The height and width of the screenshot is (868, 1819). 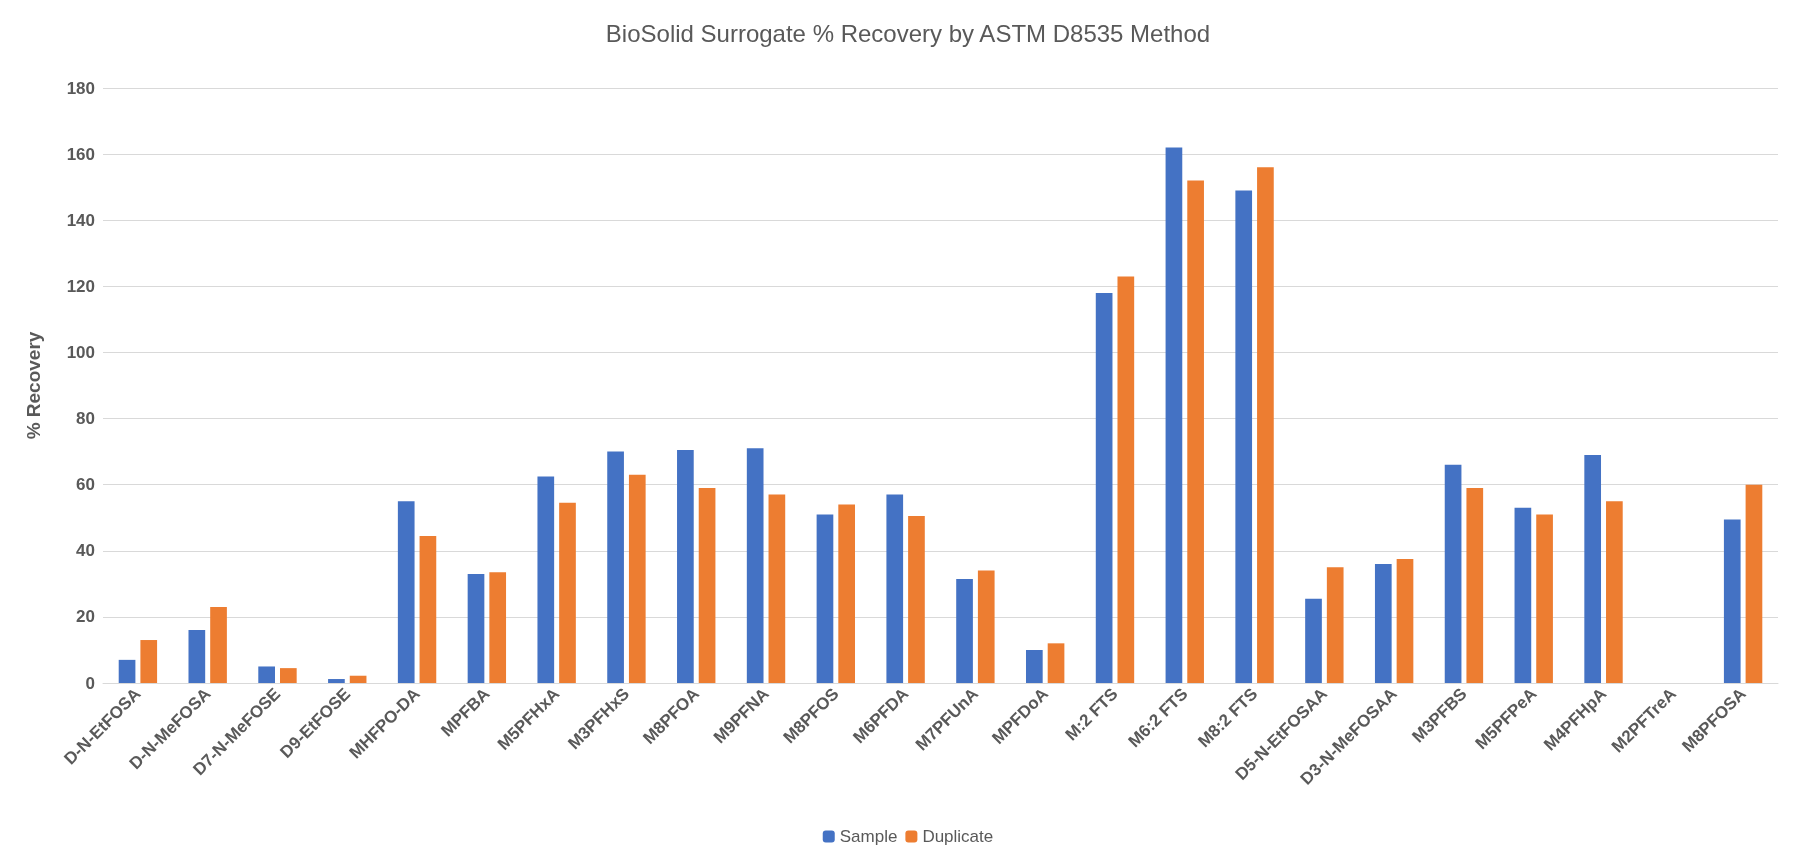 I want to click on y-axis-title: % Recovery, so click(x=33, y=385).